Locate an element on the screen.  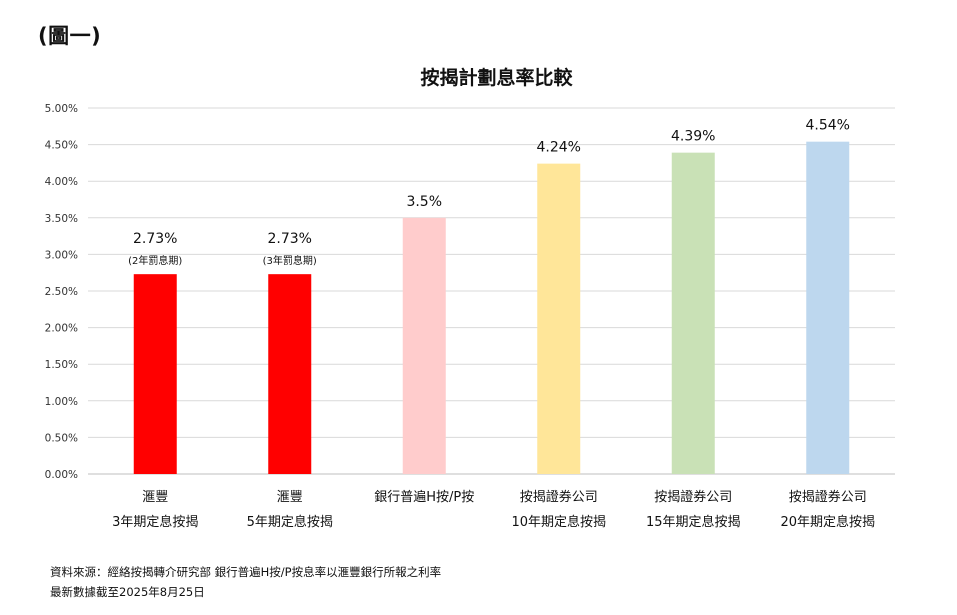
x-tick-label: 銀行普遍H按/P按 is located at coordinates (424, 497).